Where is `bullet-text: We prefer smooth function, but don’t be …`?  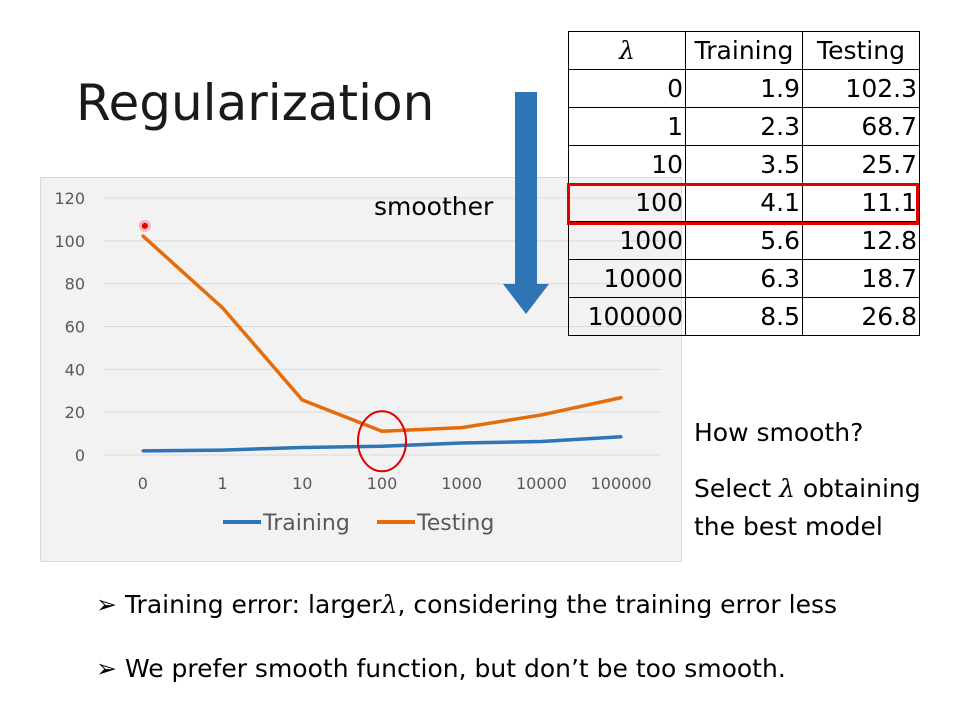
bullet-text: We prefer smooth function, but don’t be … is located at coordinates (455, 668).